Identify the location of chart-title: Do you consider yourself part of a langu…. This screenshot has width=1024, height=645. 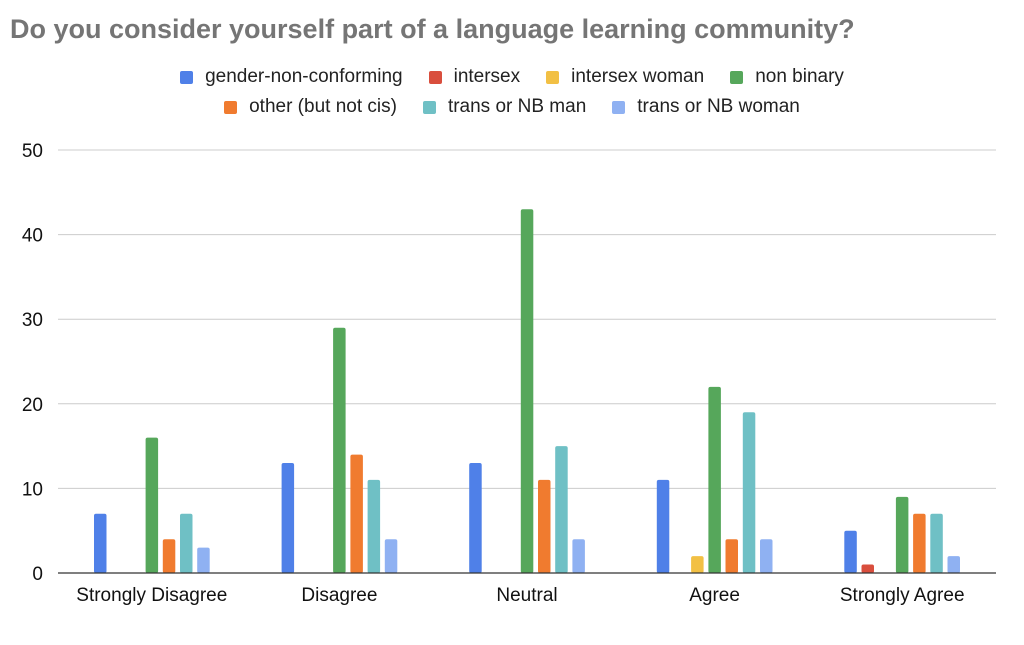
(432, 29).